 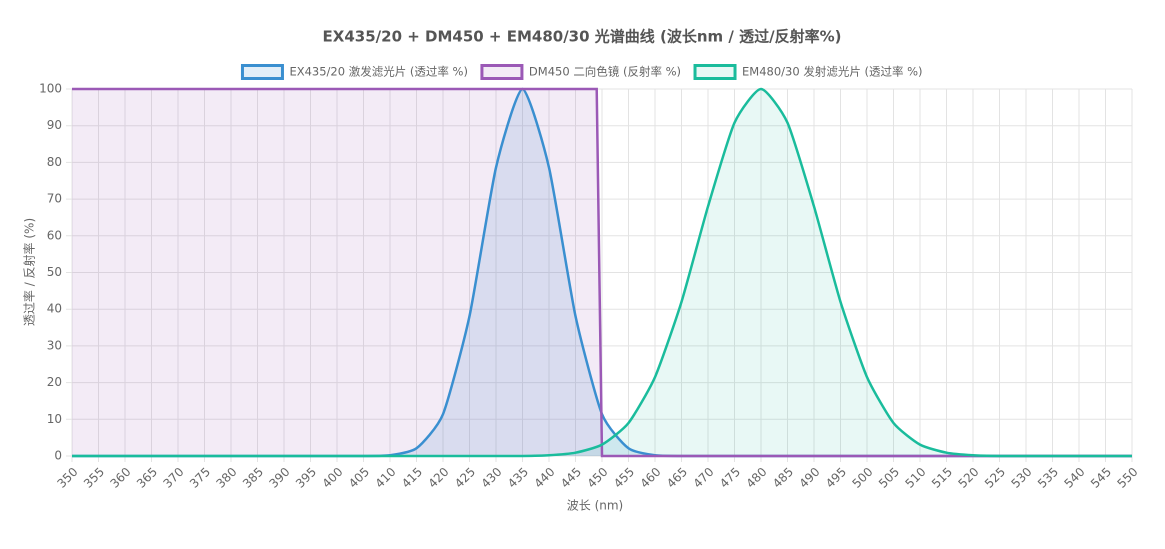 I want to click on x-tick-label: 530, so click(x=1021, y=478).